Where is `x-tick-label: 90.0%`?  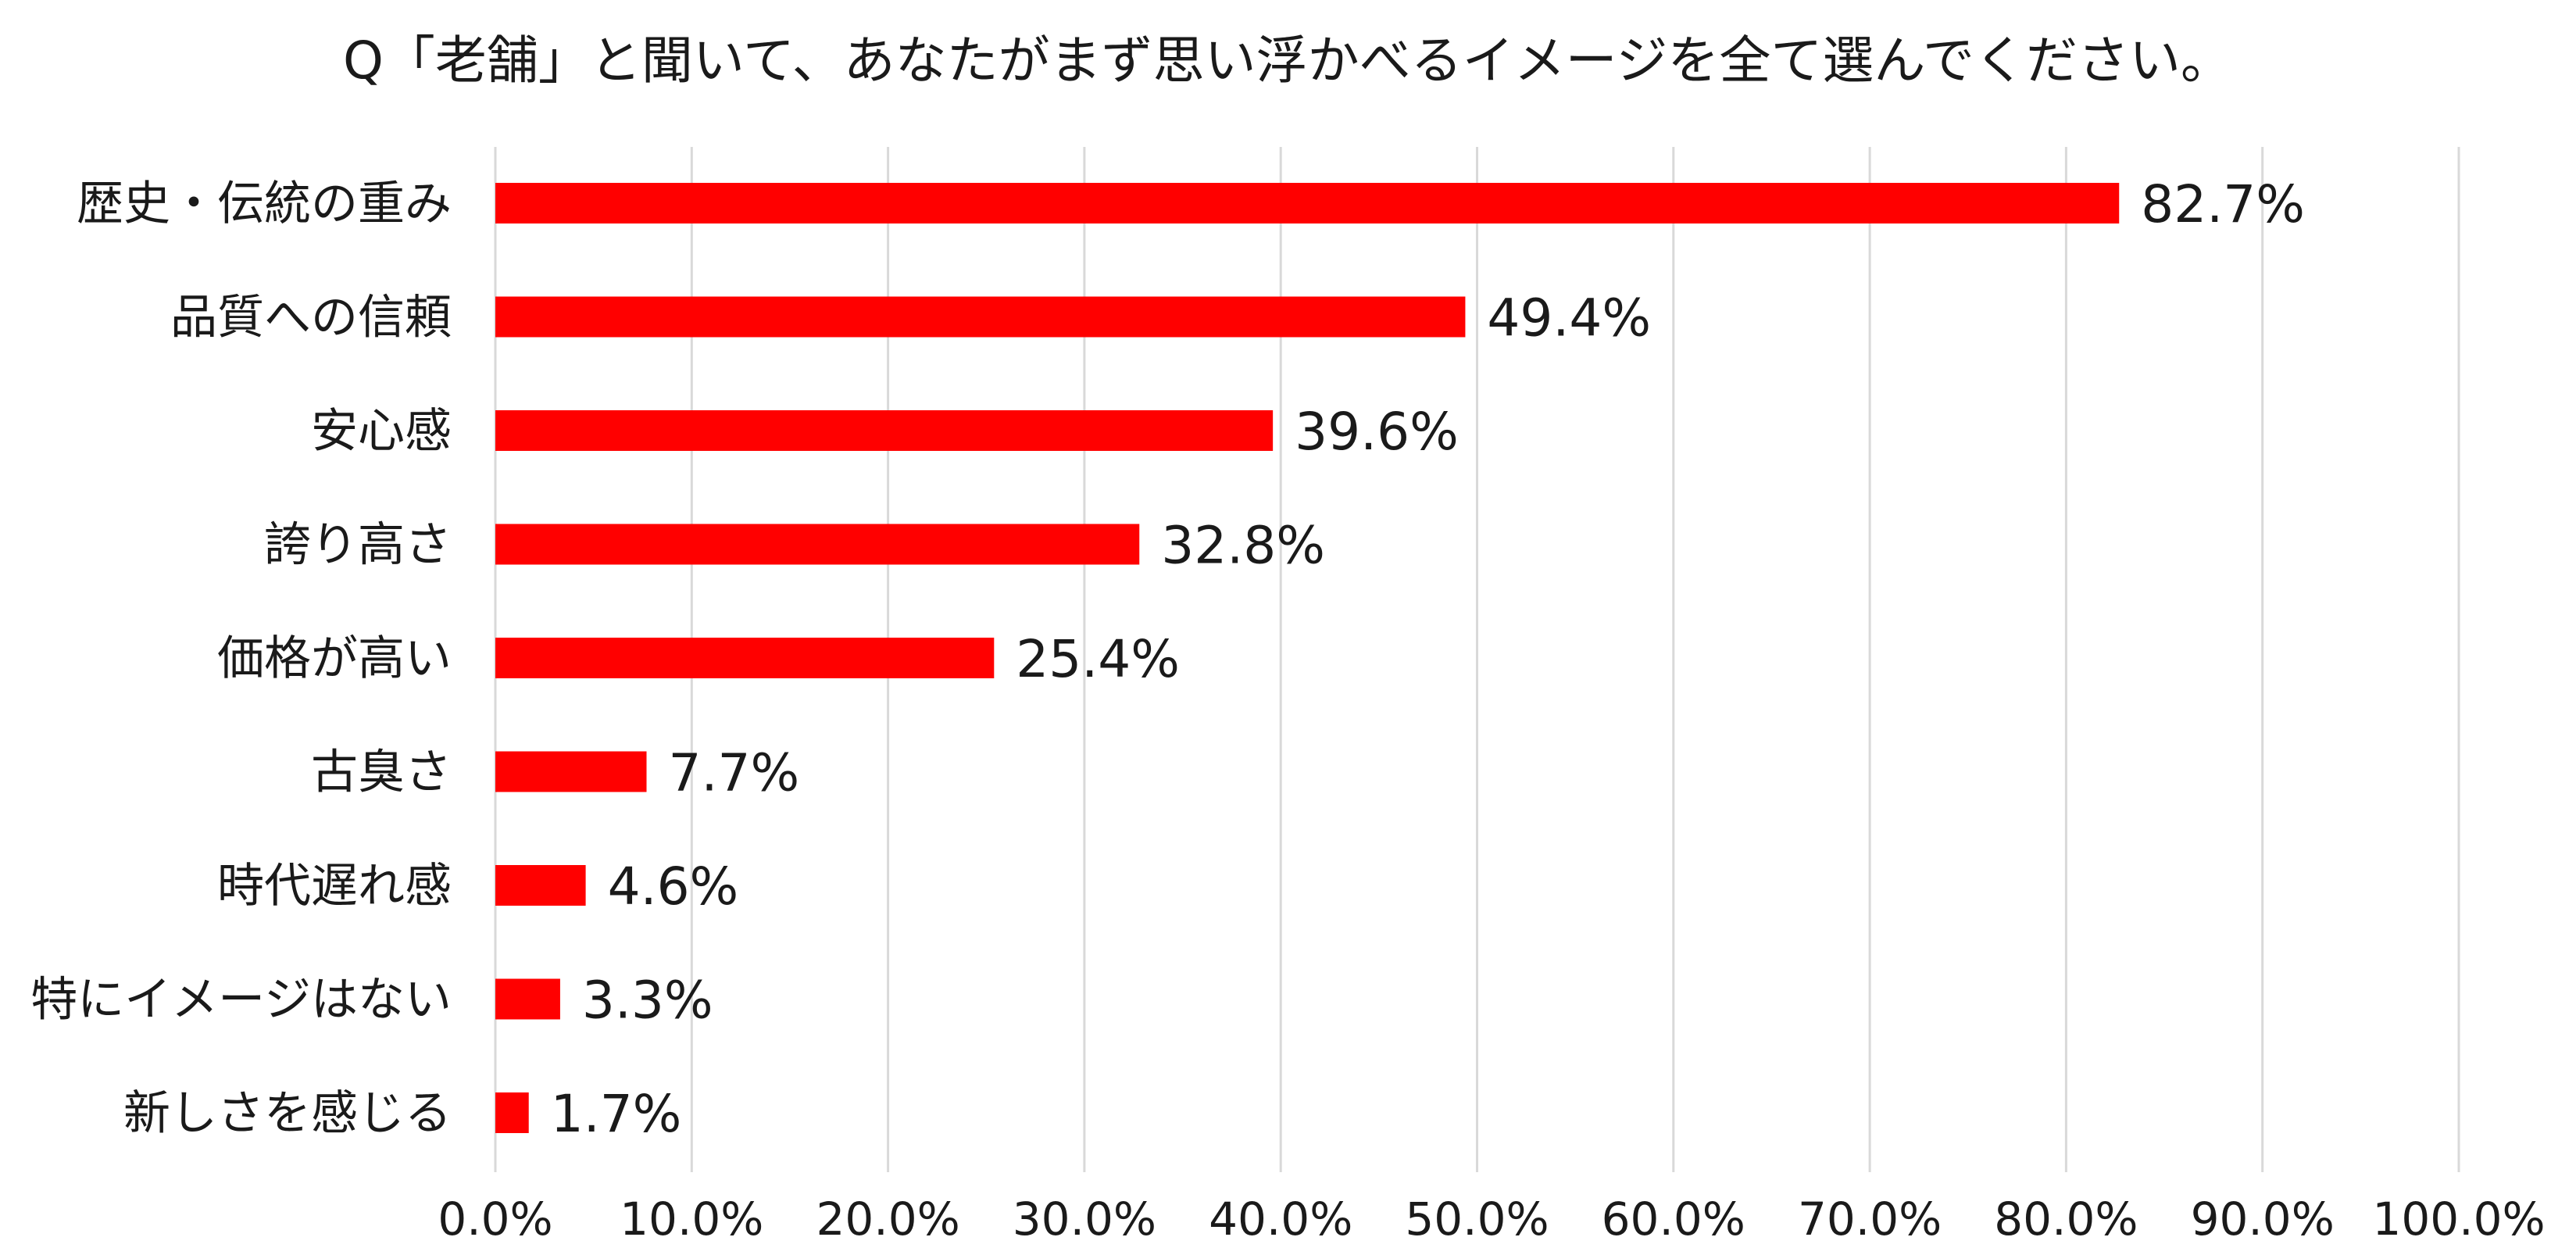 x-tick-label: 90.0% is located at coordinates (2263, 1219).